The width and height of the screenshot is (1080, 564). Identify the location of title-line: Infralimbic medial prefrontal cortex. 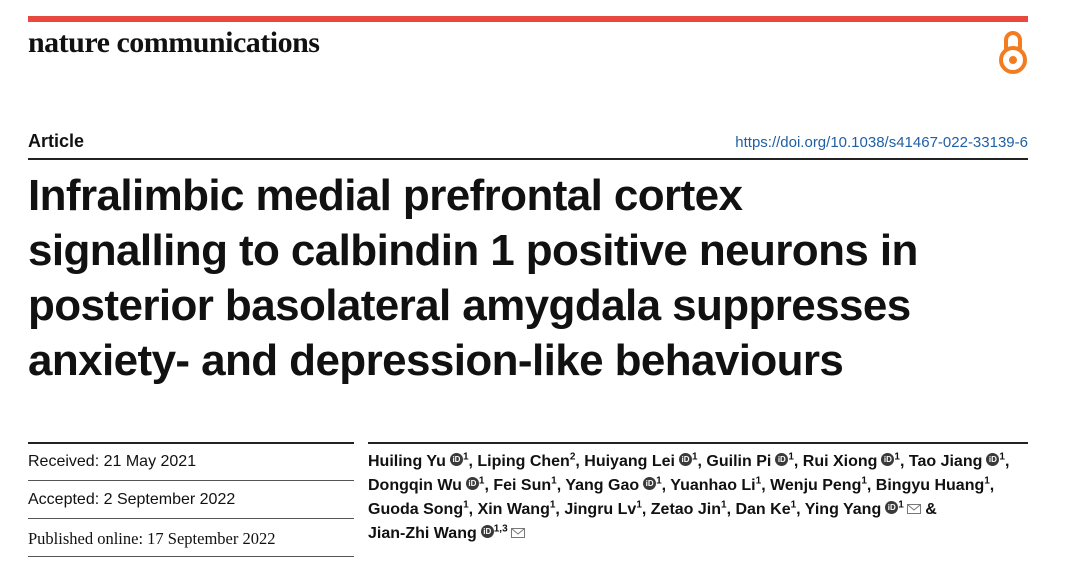
(385, 195).